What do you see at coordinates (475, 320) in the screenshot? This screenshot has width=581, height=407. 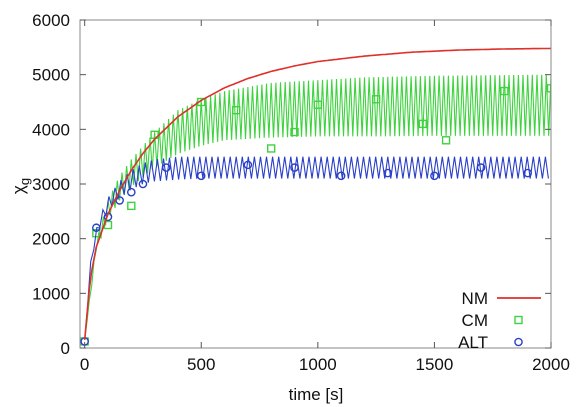 I see `legend-label-cm: CM` at bounding box center [475, 320].